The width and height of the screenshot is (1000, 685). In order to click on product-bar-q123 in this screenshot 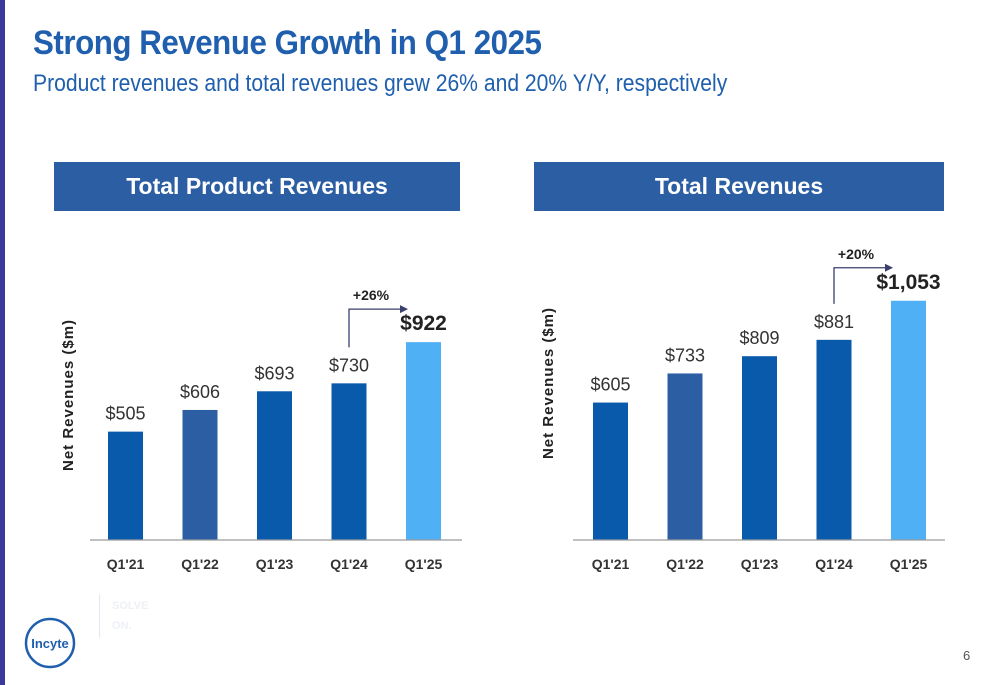, I will do `click(274, 465)`.